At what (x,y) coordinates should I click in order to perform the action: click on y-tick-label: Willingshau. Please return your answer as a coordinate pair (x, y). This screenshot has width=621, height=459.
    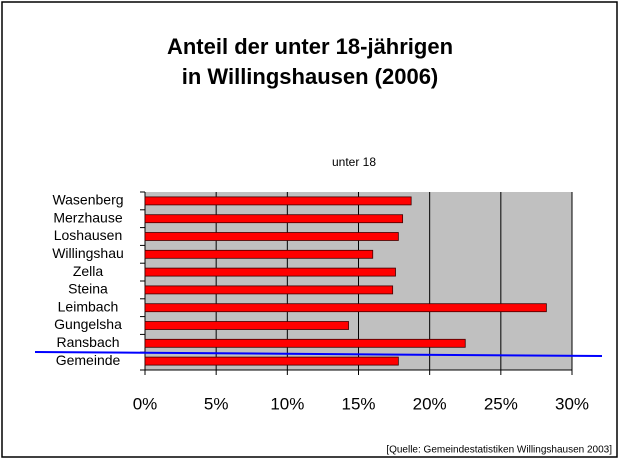
    Looking at the image, I should click on (88, 253).